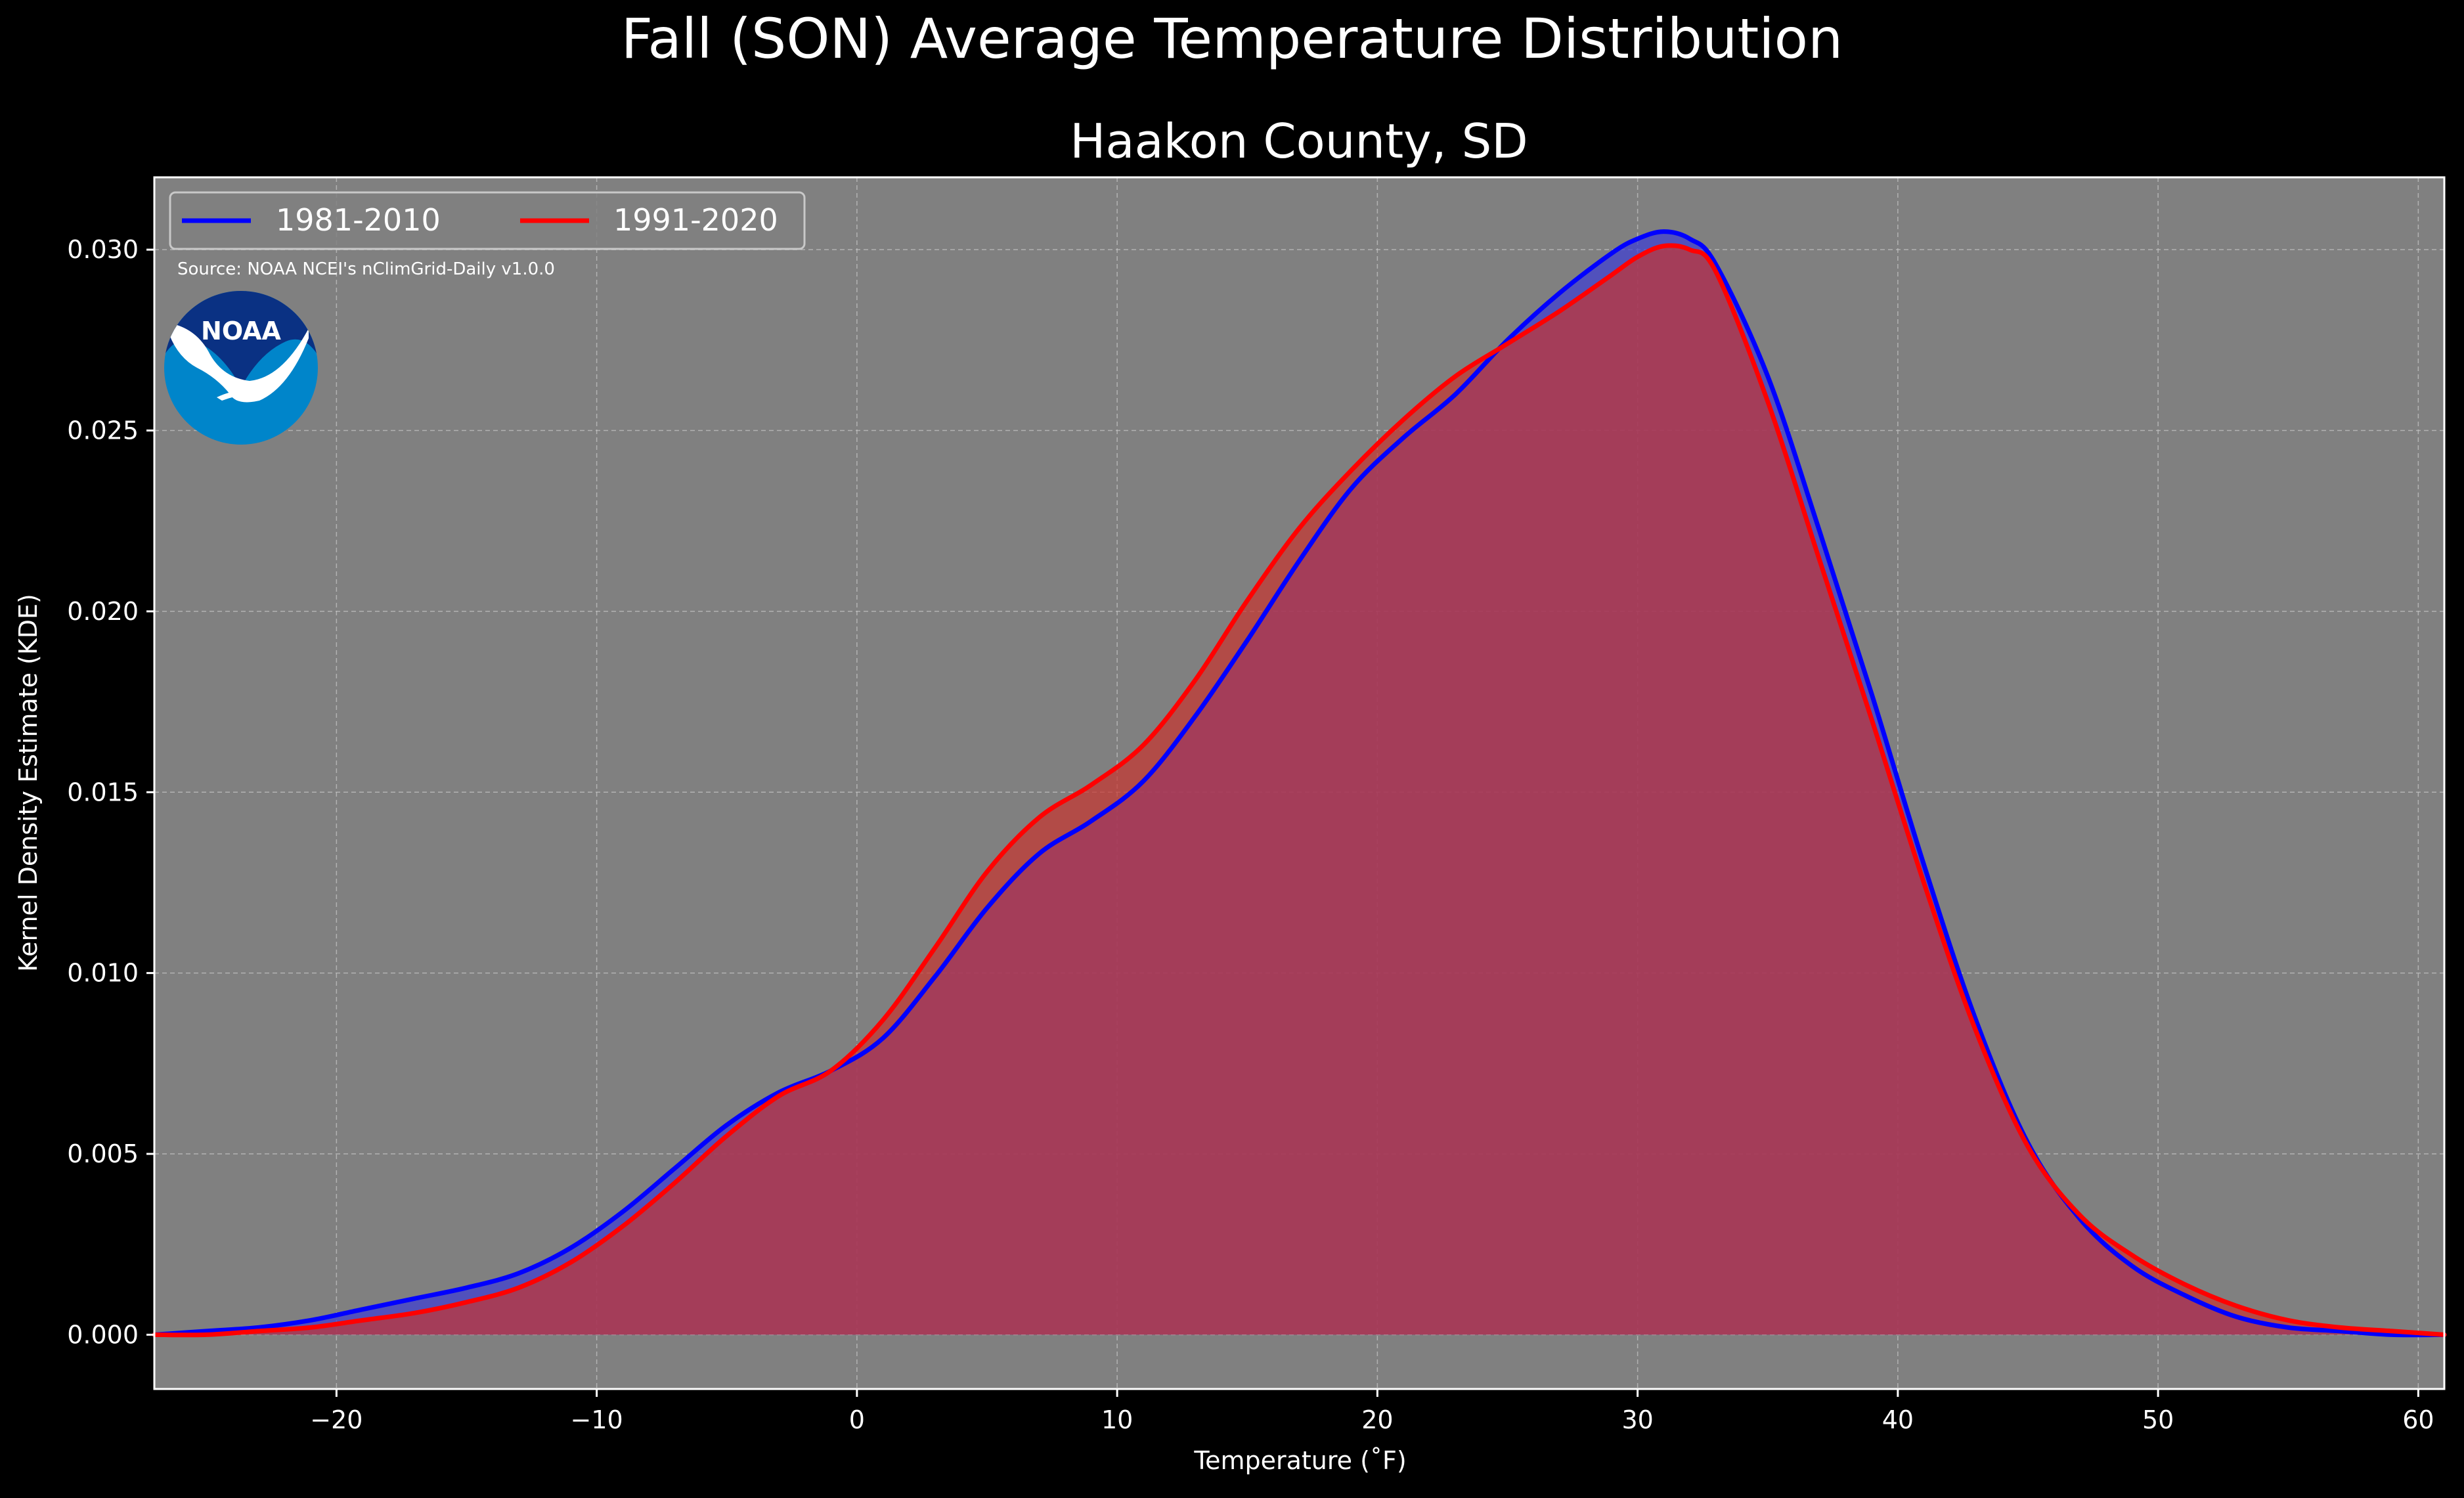 The height and width of the screenshot is (1498, 2464). What do you see at coordinates (103, 973) in the screenshot?
I see `y-tick-label-2: 0.010` at bounding box center [103, 973].